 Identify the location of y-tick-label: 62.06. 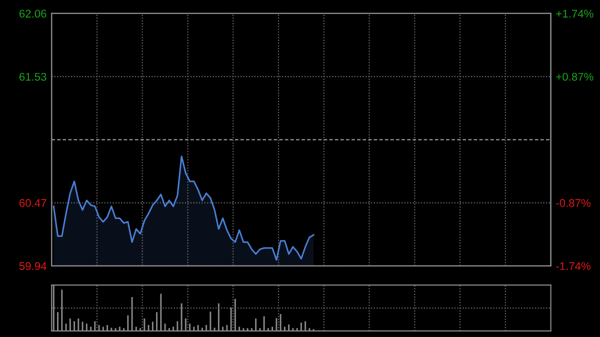
(33, 14).